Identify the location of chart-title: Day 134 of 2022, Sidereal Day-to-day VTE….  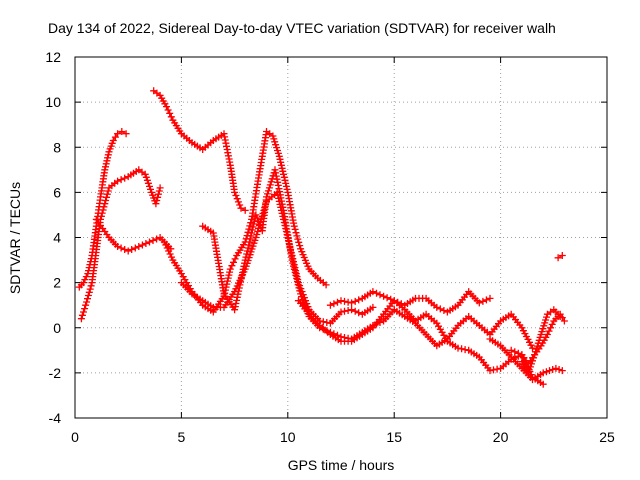
(302, 28).